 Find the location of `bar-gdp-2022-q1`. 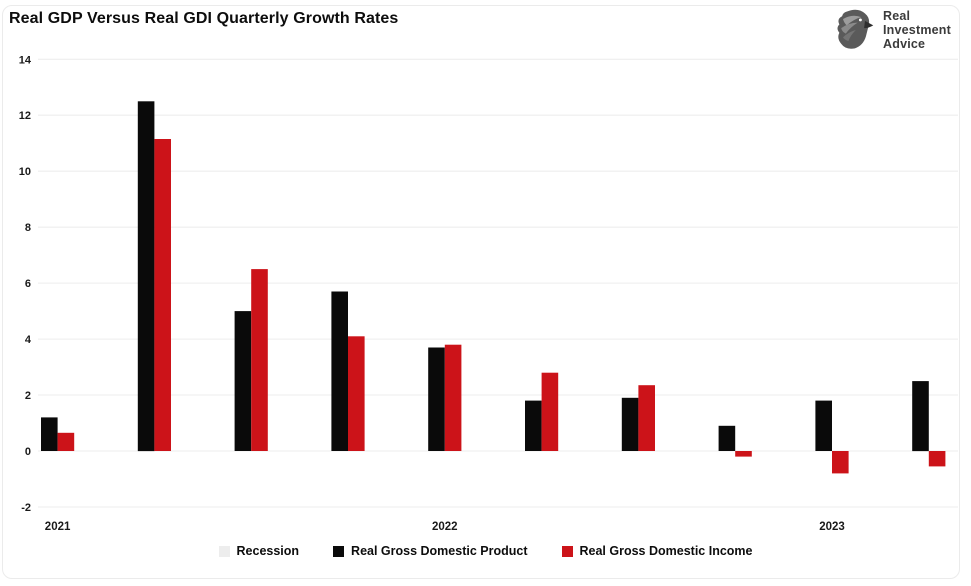

bar-gdp-2022-q1 is located at coordinates (436, 399).